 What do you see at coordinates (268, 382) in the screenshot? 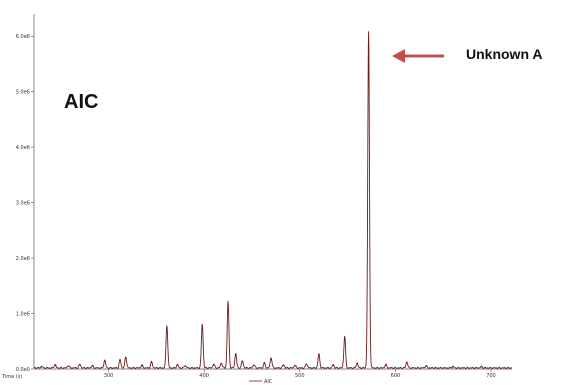
I see `legend-label: AIC` at bounding box center [268, 382].